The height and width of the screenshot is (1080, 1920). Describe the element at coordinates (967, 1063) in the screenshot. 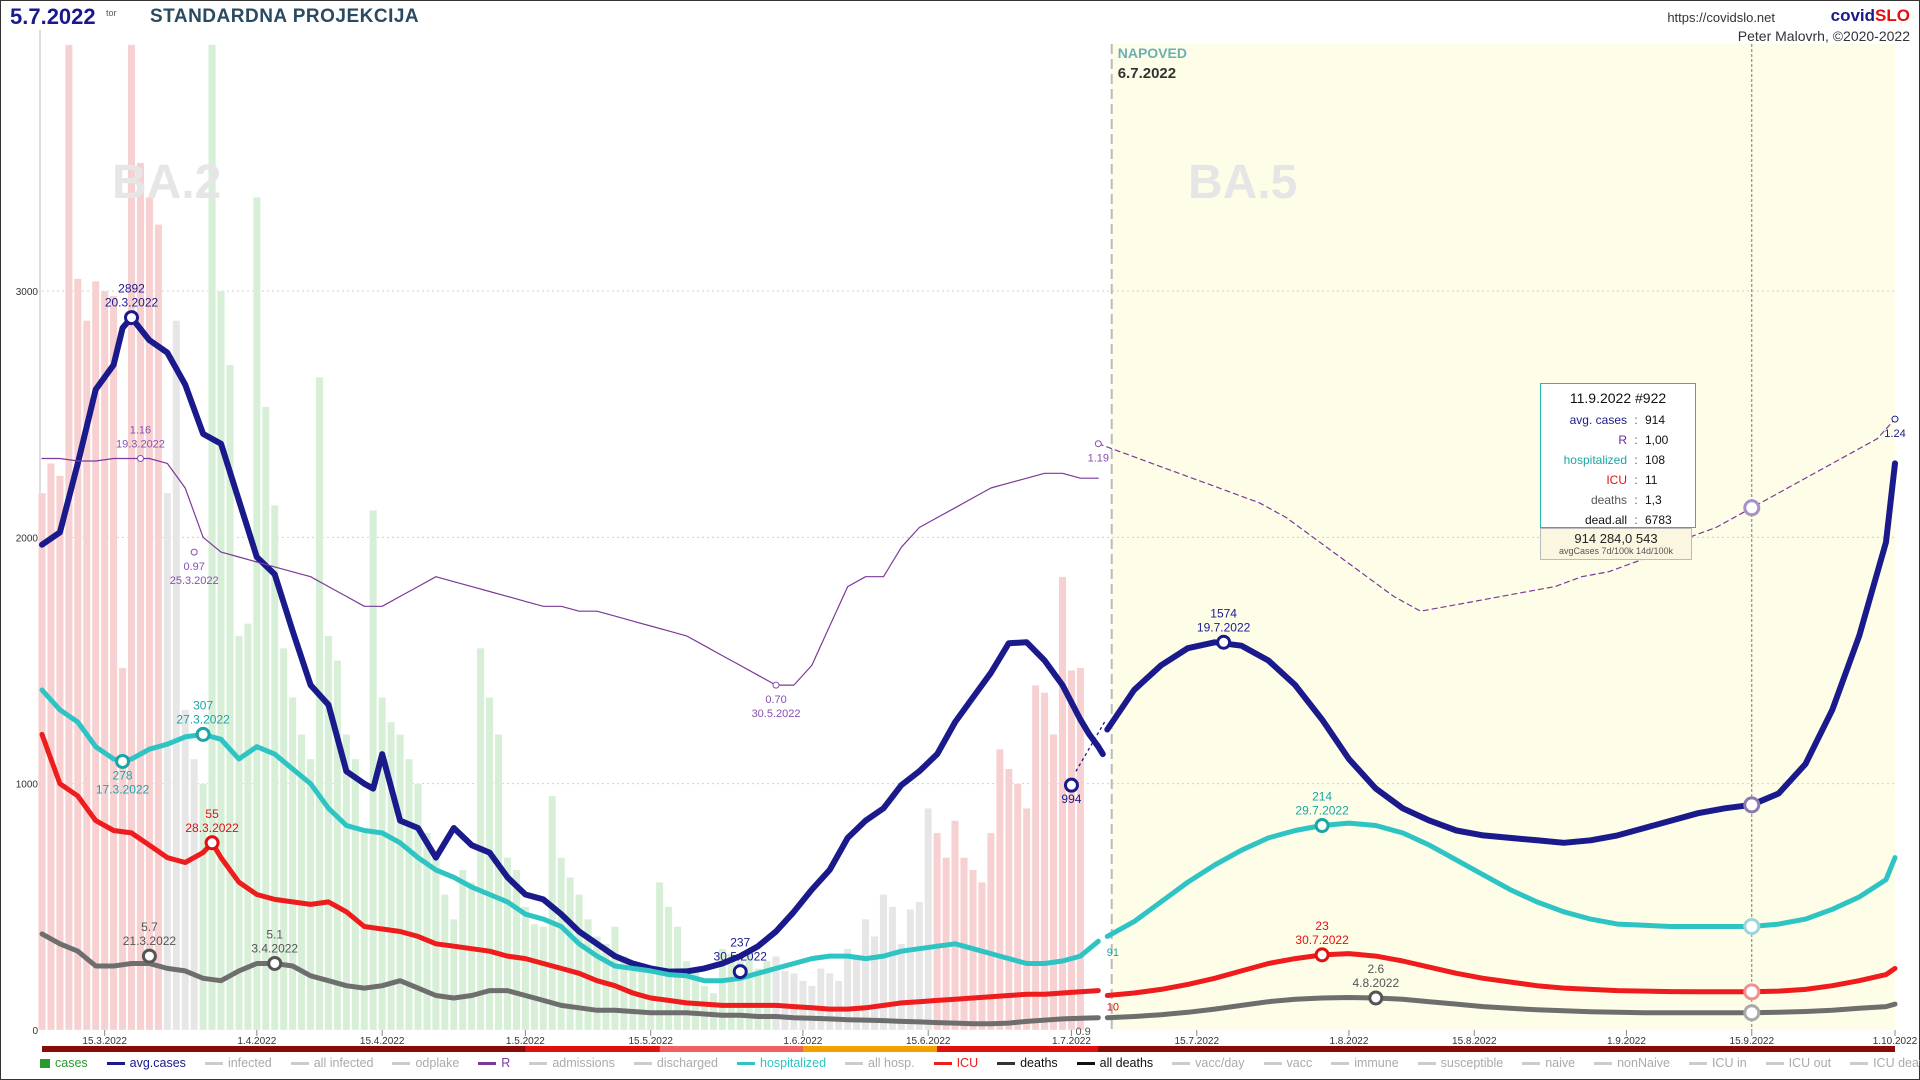

I see `legend-label: ICU` at that location.